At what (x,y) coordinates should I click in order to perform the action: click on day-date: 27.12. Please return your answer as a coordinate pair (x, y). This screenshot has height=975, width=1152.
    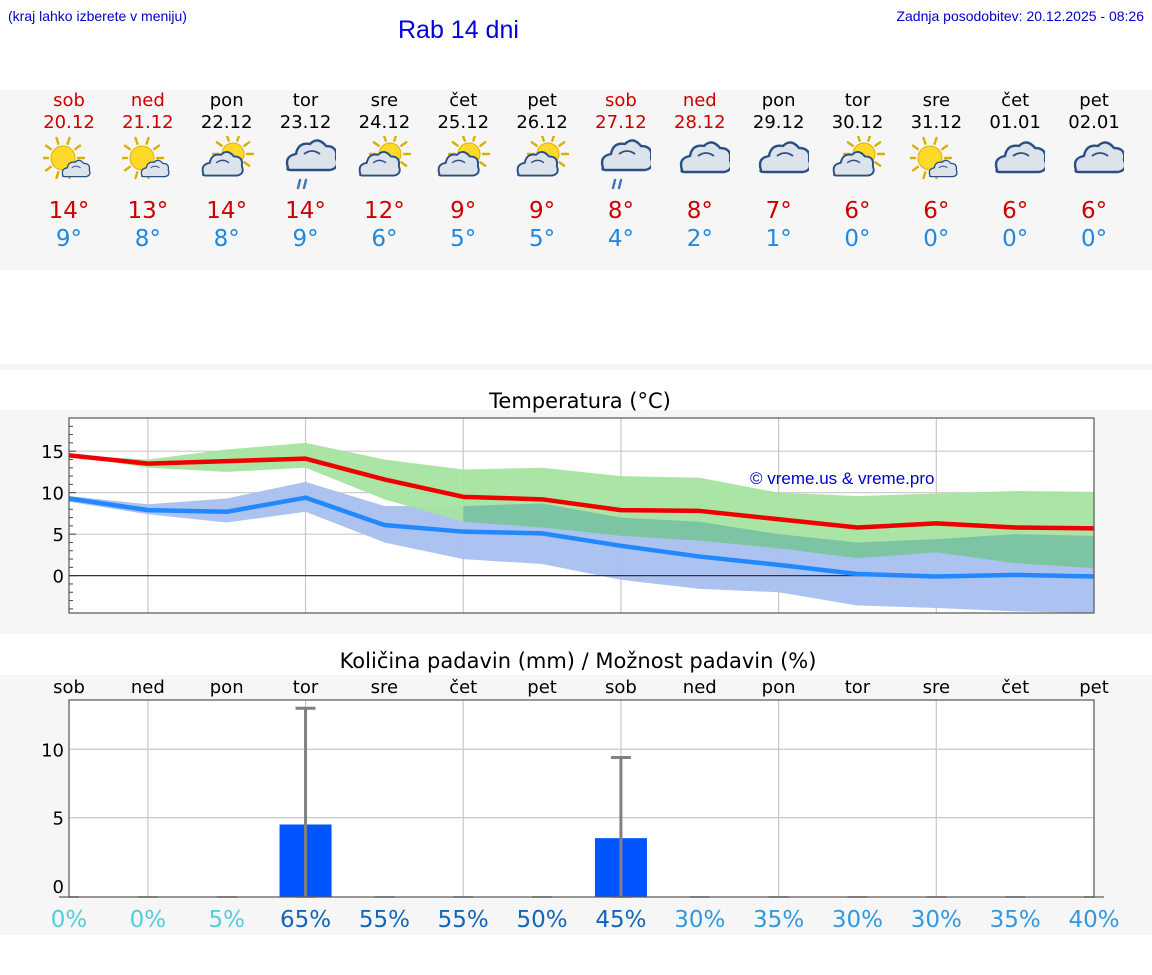
    Looking at the image, I should click on (621, 122).